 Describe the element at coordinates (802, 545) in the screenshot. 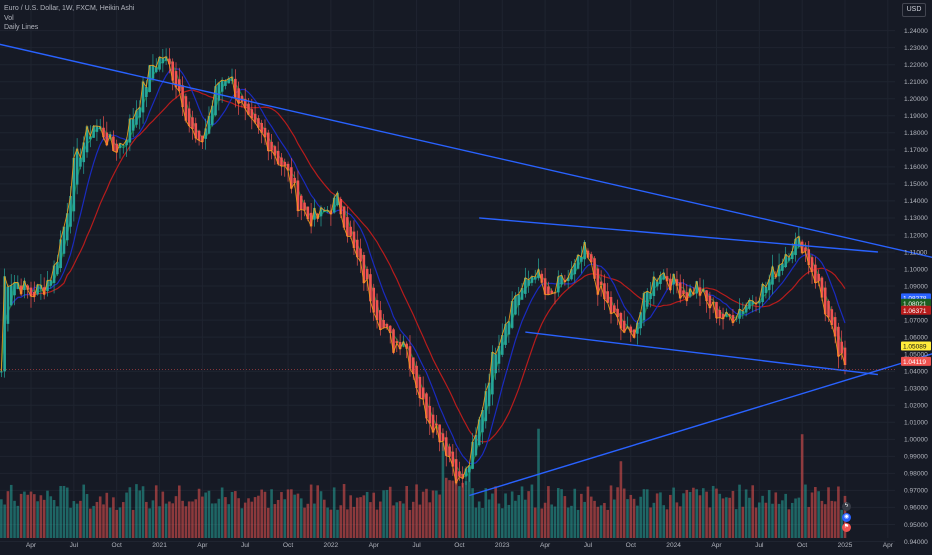

I see `time-tick-label: Oct` at that location.